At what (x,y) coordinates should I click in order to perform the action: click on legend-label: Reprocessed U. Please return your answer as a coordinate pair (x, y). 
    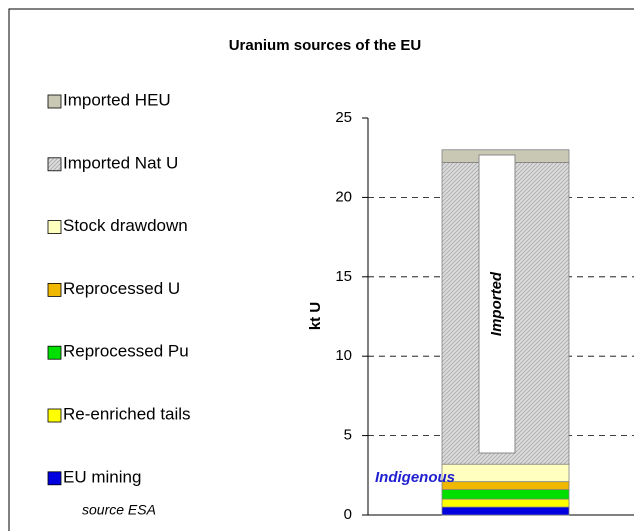
    Looking at the image, I should click on (121, 288).